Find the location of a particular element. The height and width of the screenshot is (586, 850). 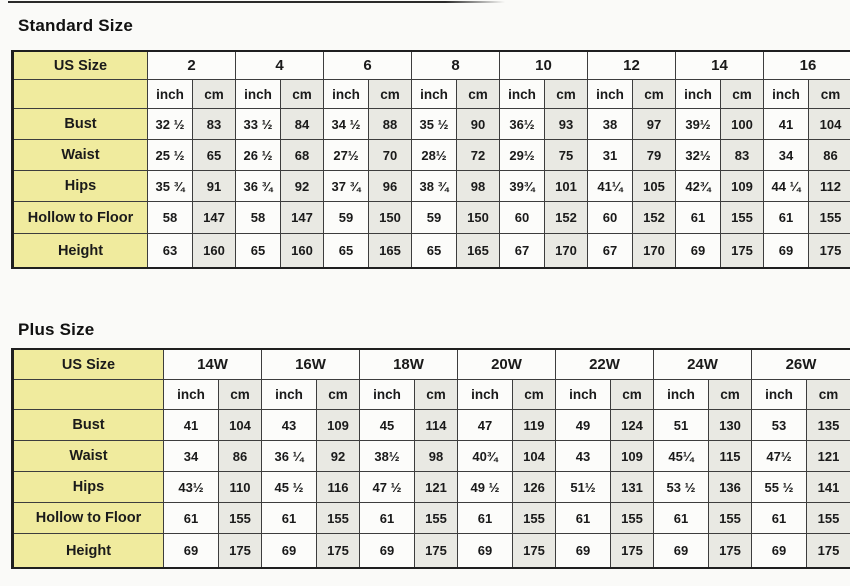

value-cell: 93 is located at coordinates (566, 124).